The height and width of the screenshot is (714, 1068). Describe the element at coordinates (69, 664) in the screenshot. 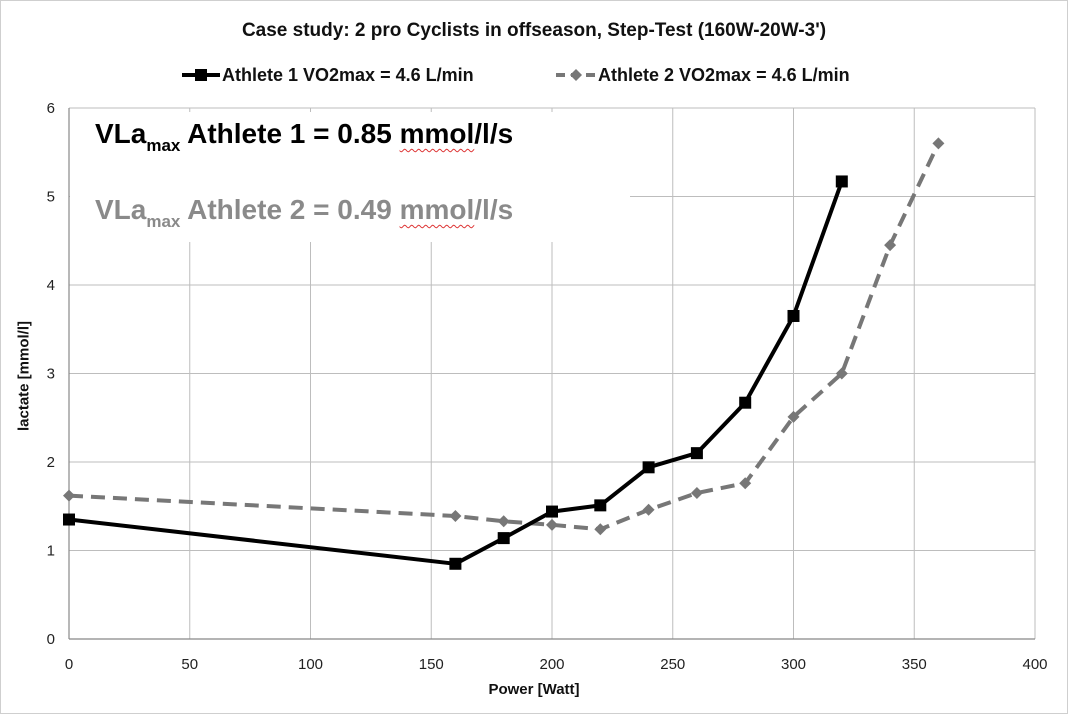

I see `x-tick-label: 0` at that location.